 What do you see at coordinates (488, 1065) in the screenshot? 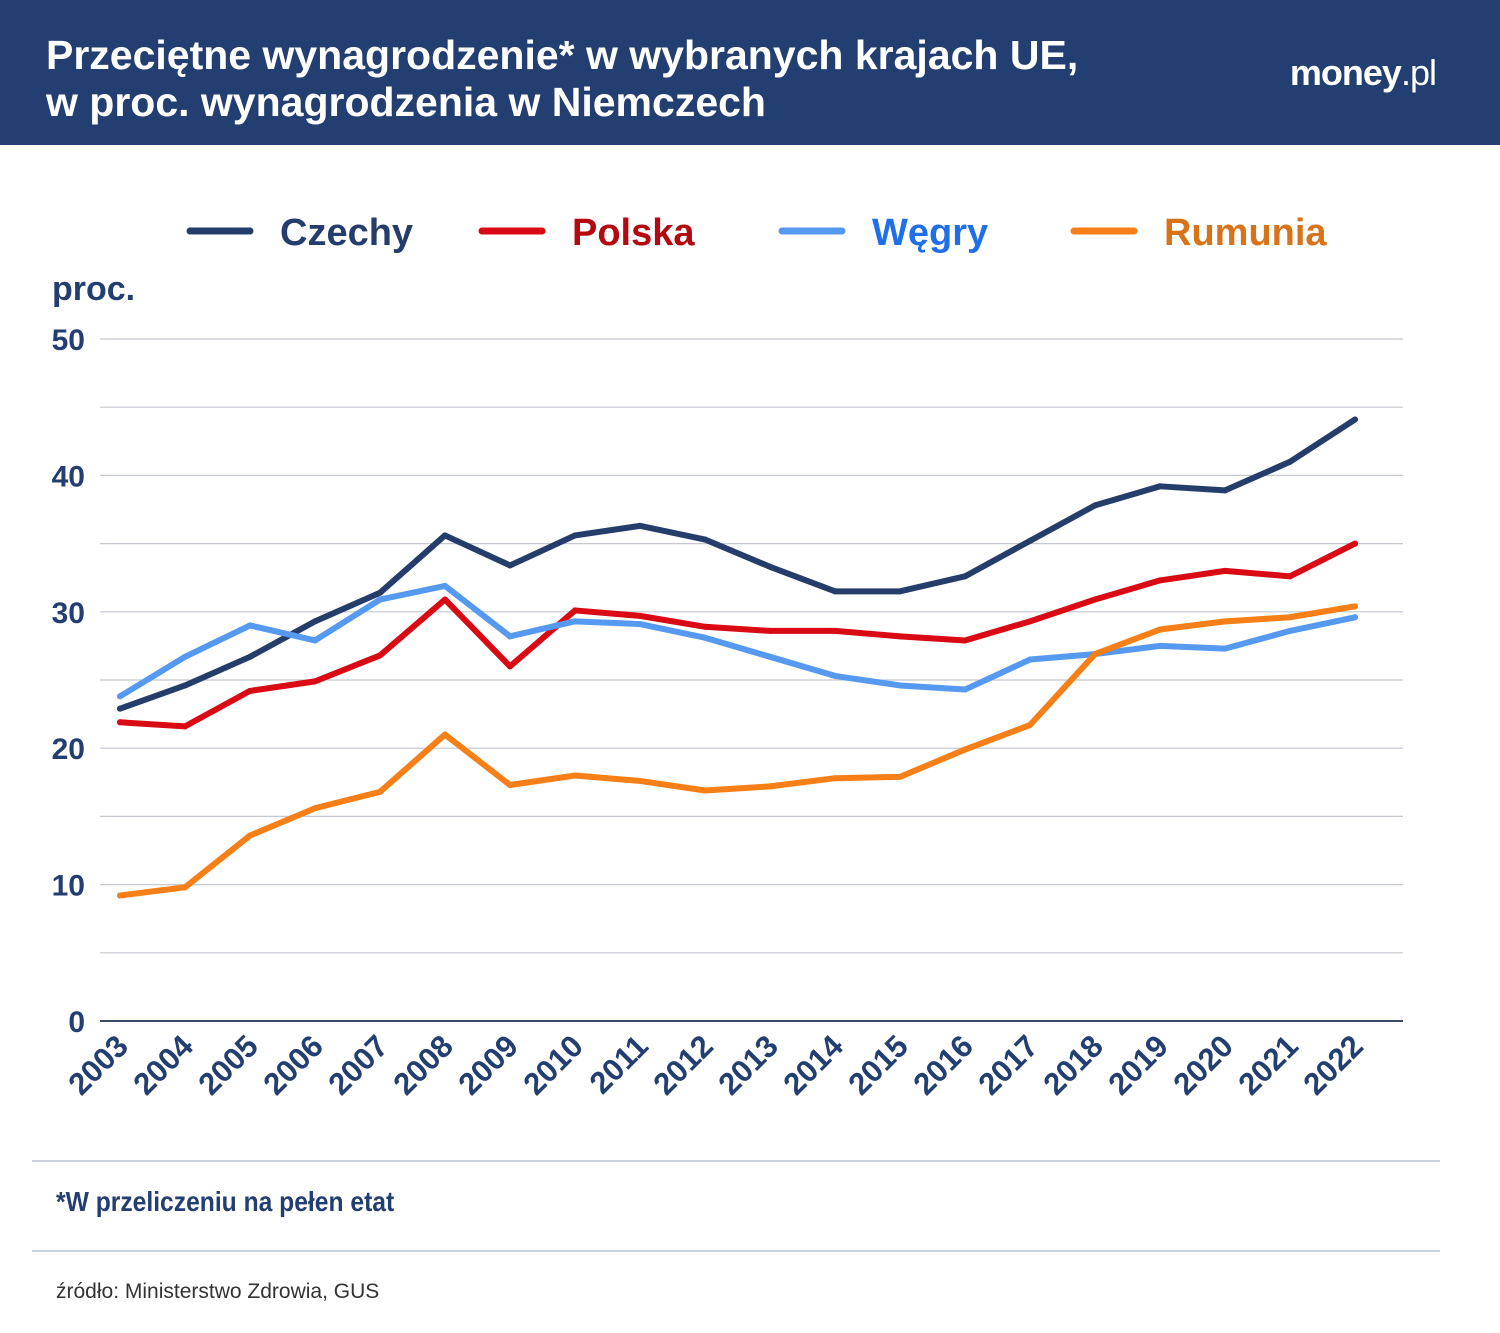
I see `x-tick-label: 2009` at bounding box center [488, 1065].